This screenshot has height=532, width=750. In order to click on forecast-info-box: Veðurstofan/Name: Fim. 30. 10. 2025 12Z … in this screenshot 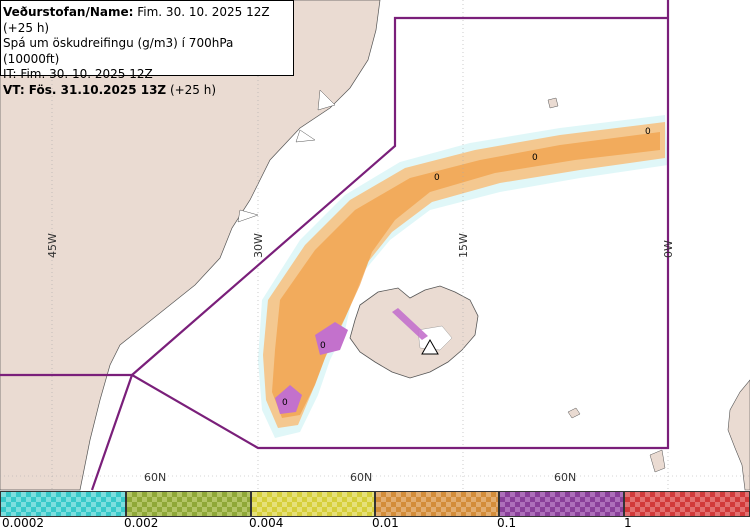, I will do `click(147, 48)`.